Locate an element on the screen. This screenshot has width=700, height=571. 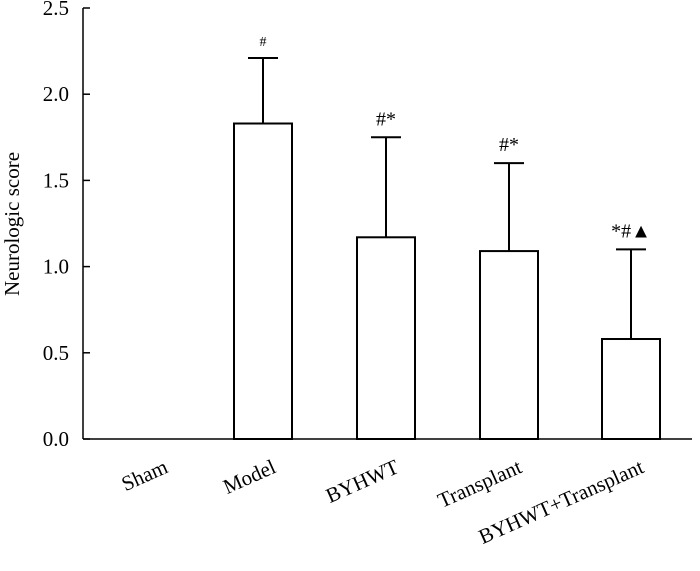
y-tick-label: 0.0 is located at coordinates (56, 439).